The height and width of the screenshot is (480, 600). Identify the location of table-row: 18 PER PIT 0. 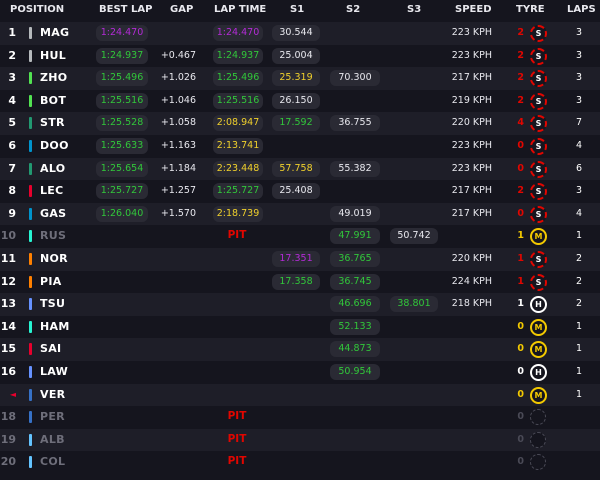
(300, 417).